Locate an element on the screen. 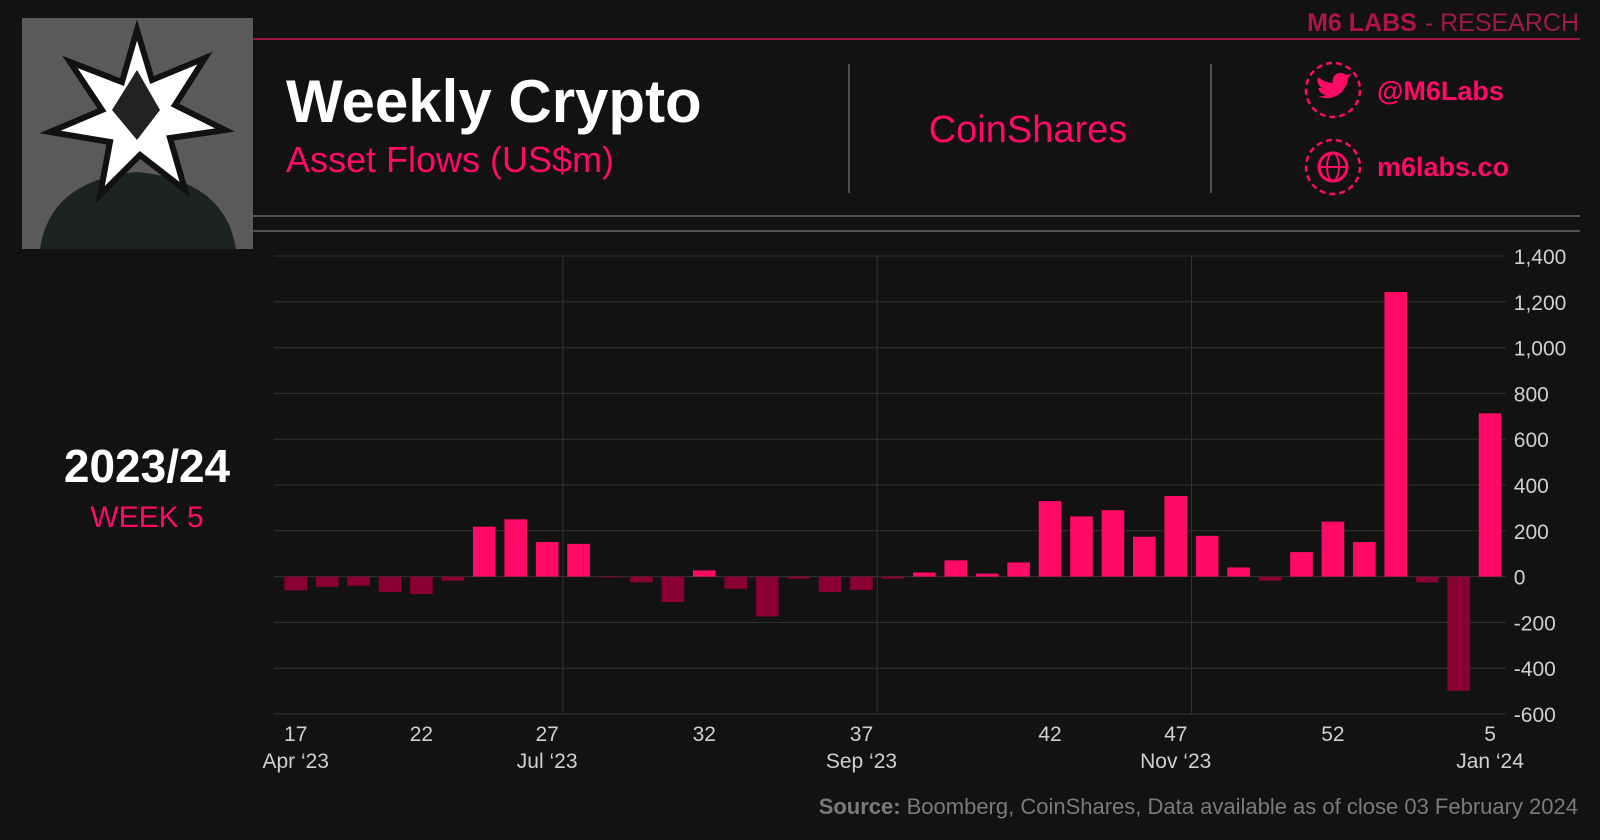 The height and width of the screenshot is (840, 1600). y-tick-label: -200 is located at coordinates (1535, 623).